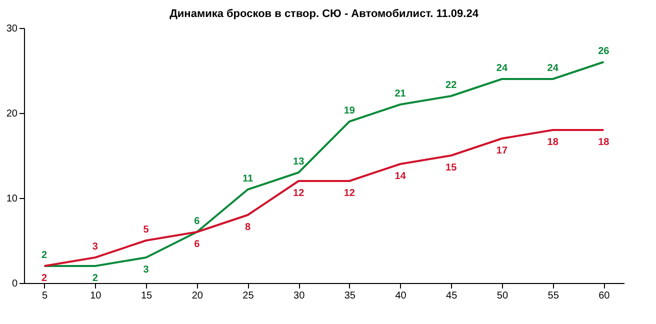 The width and height of the screenshot is (656, 324). Describe the element at coordinates (604, 51) in the screenshot. I see `data-label: 26` at that location.